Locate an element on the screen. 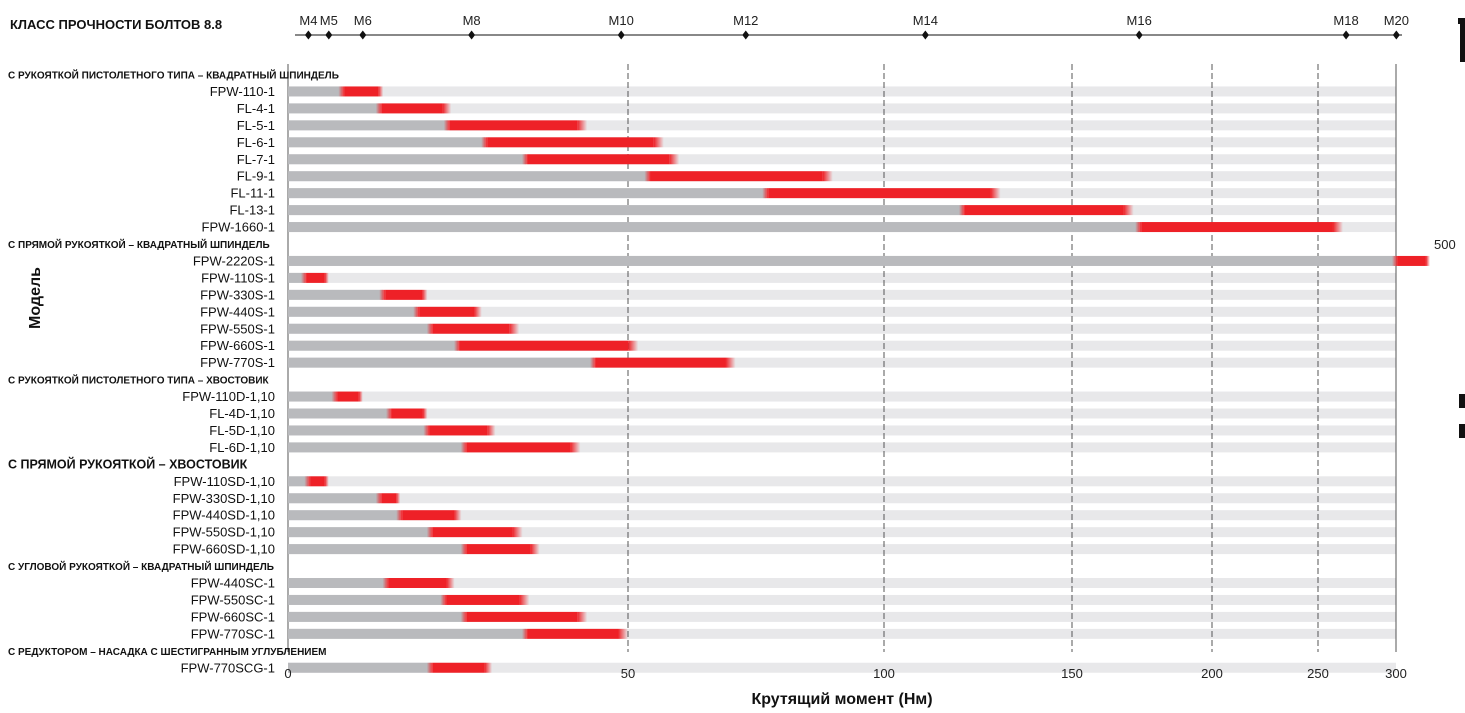 Image resolution: width=1465 pixels, height=713 pixels. chart-title: КЛАСС ПРОЧНОСТИ БОЛТОВ 8.8 is located at coordinates (116, 24).